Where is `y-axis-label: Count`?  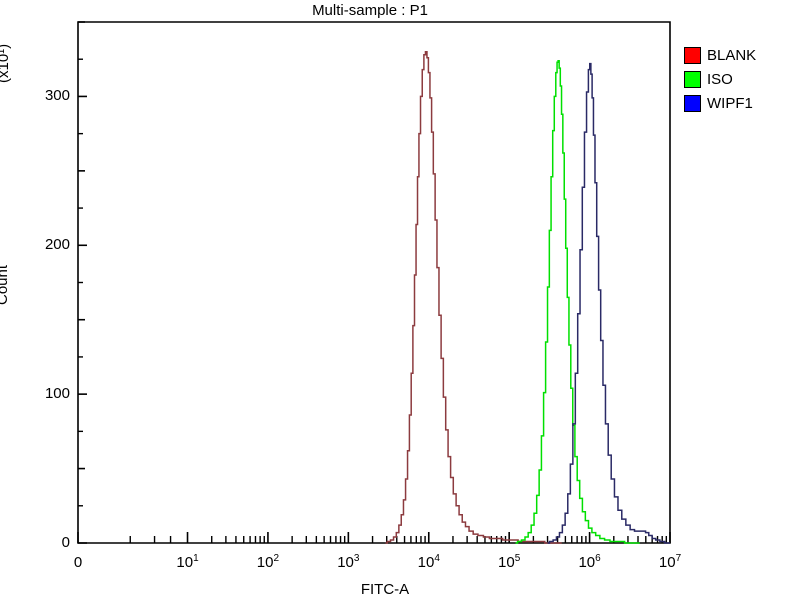 y-axis-label: Count is located at coordinates (5, 284).